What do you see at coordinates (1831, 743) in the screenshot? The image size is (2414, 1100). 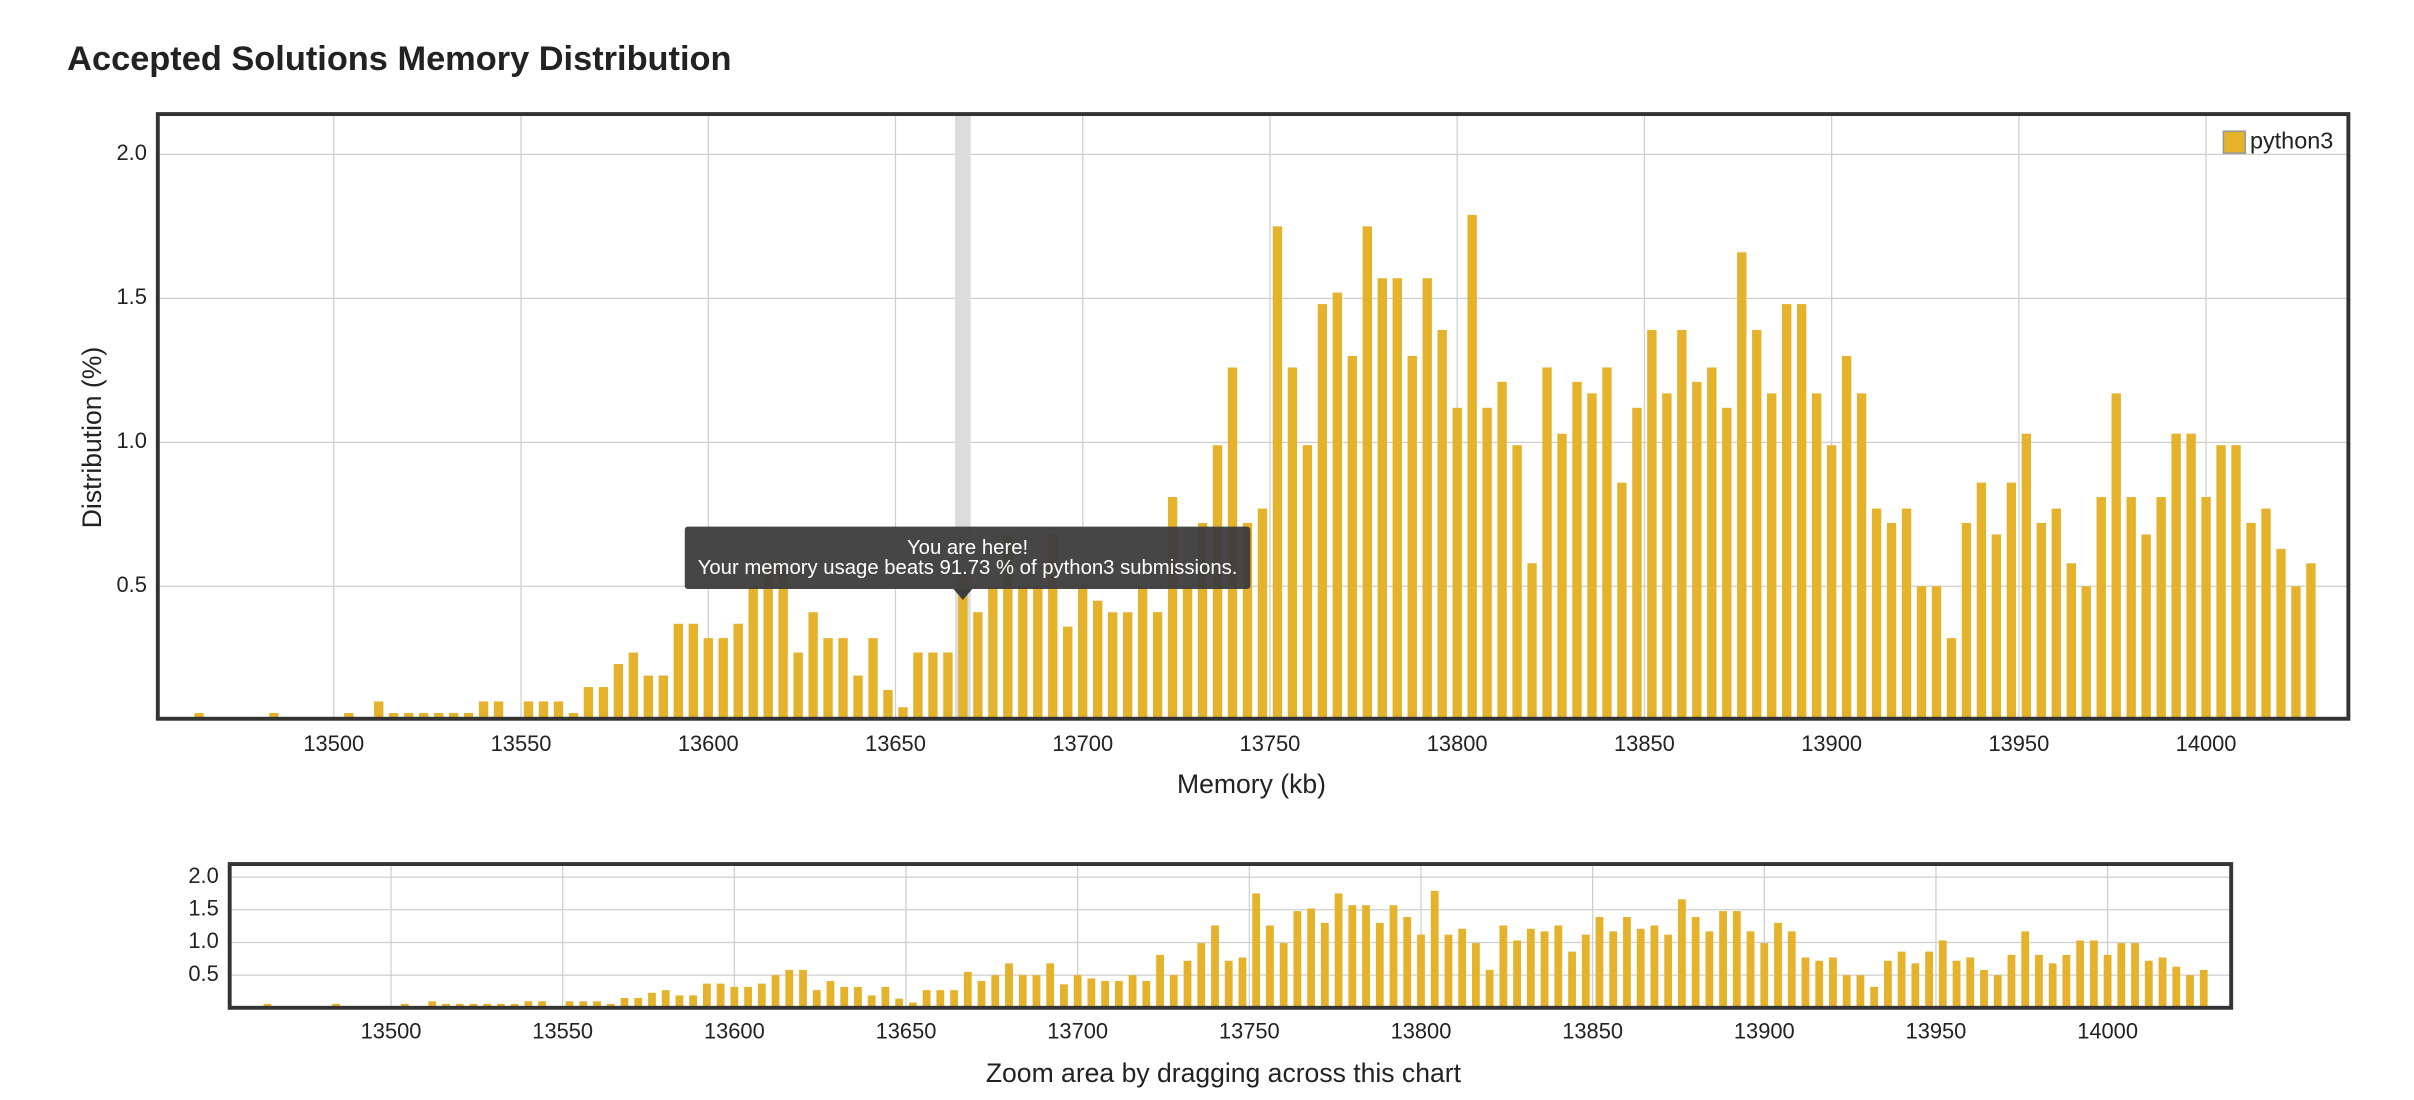 I see `x-tick-label: 13900` at bounding box center [1831, 743].